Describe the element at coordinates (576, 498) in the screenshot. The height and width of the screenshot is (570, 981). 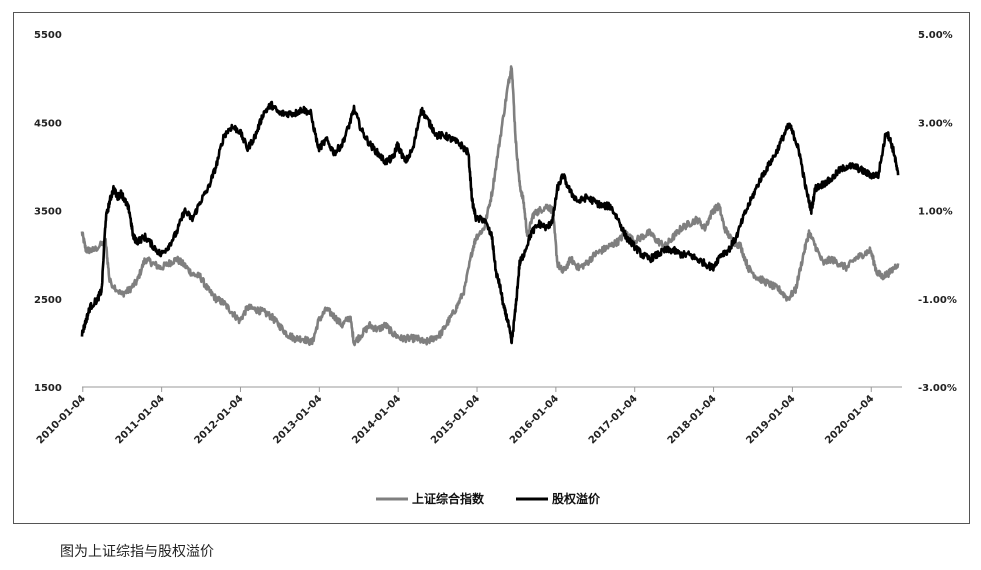
I see `legend-entry-label: 股权溢价` at that location.